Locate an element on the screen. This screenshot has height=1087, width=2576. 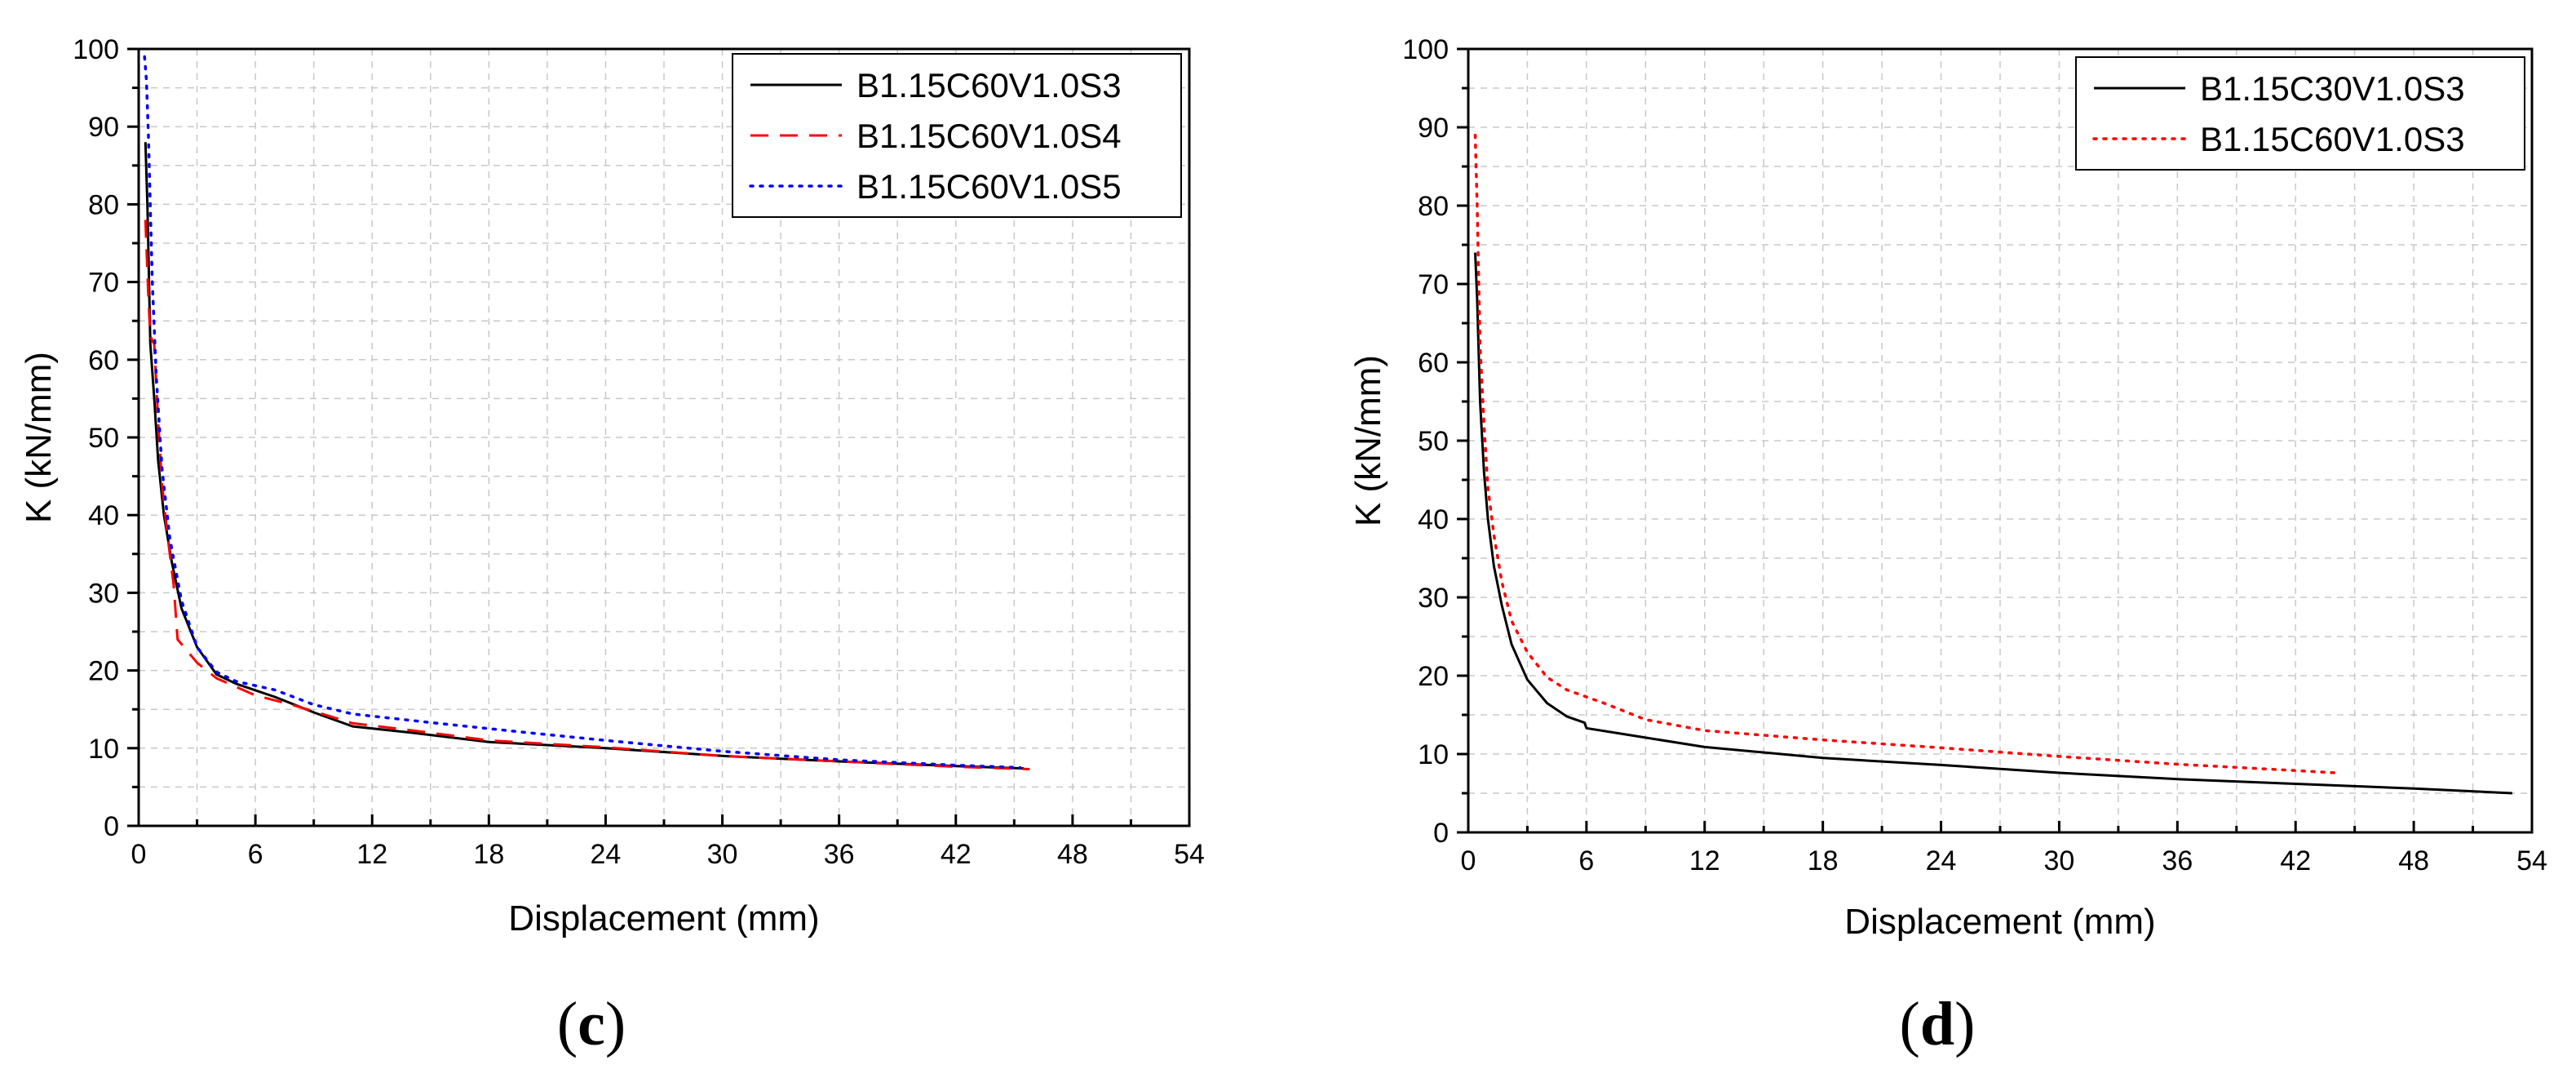
legend-label: B1.15C60V1.0S5 is located at coordinates (989, 186).